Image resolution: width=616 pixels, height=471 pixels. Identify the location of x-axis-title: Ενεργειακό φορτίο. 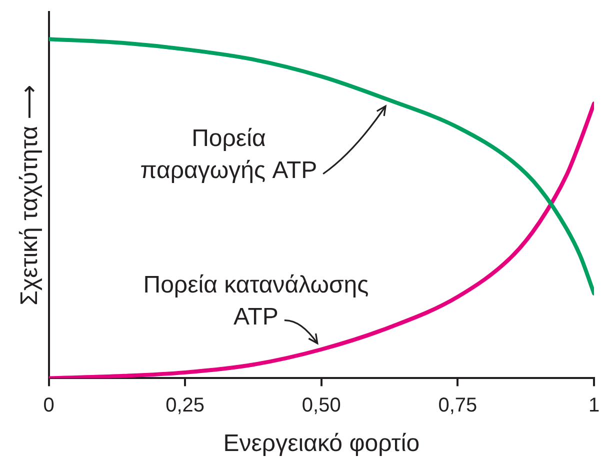
(321, 444).